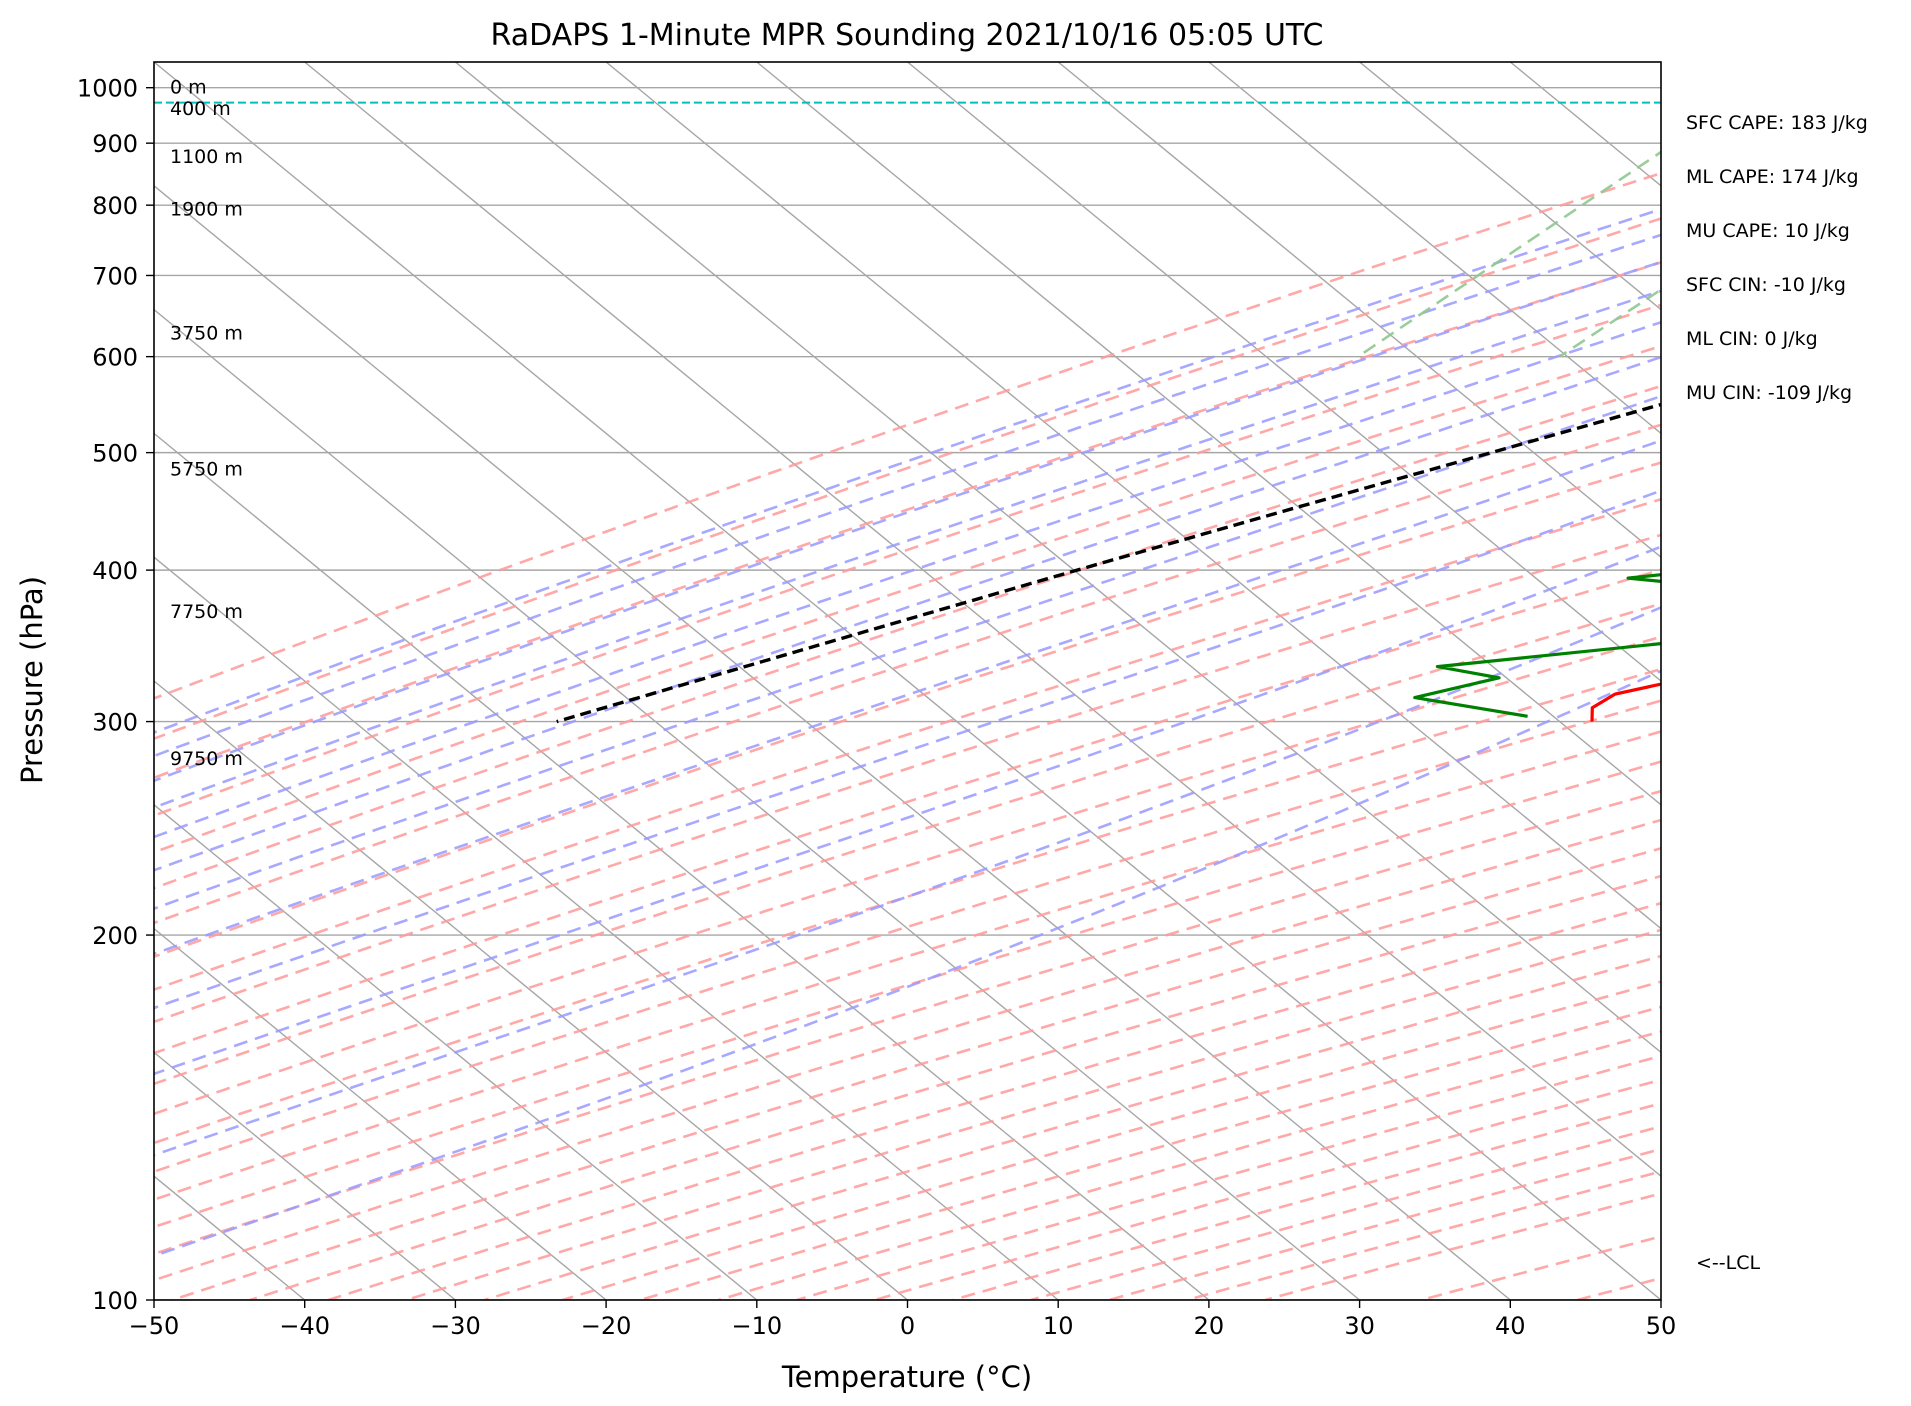  Describe the element at coordinates (115, 1301) in the screenshot. I see `y-tick-label: 100` at that location.